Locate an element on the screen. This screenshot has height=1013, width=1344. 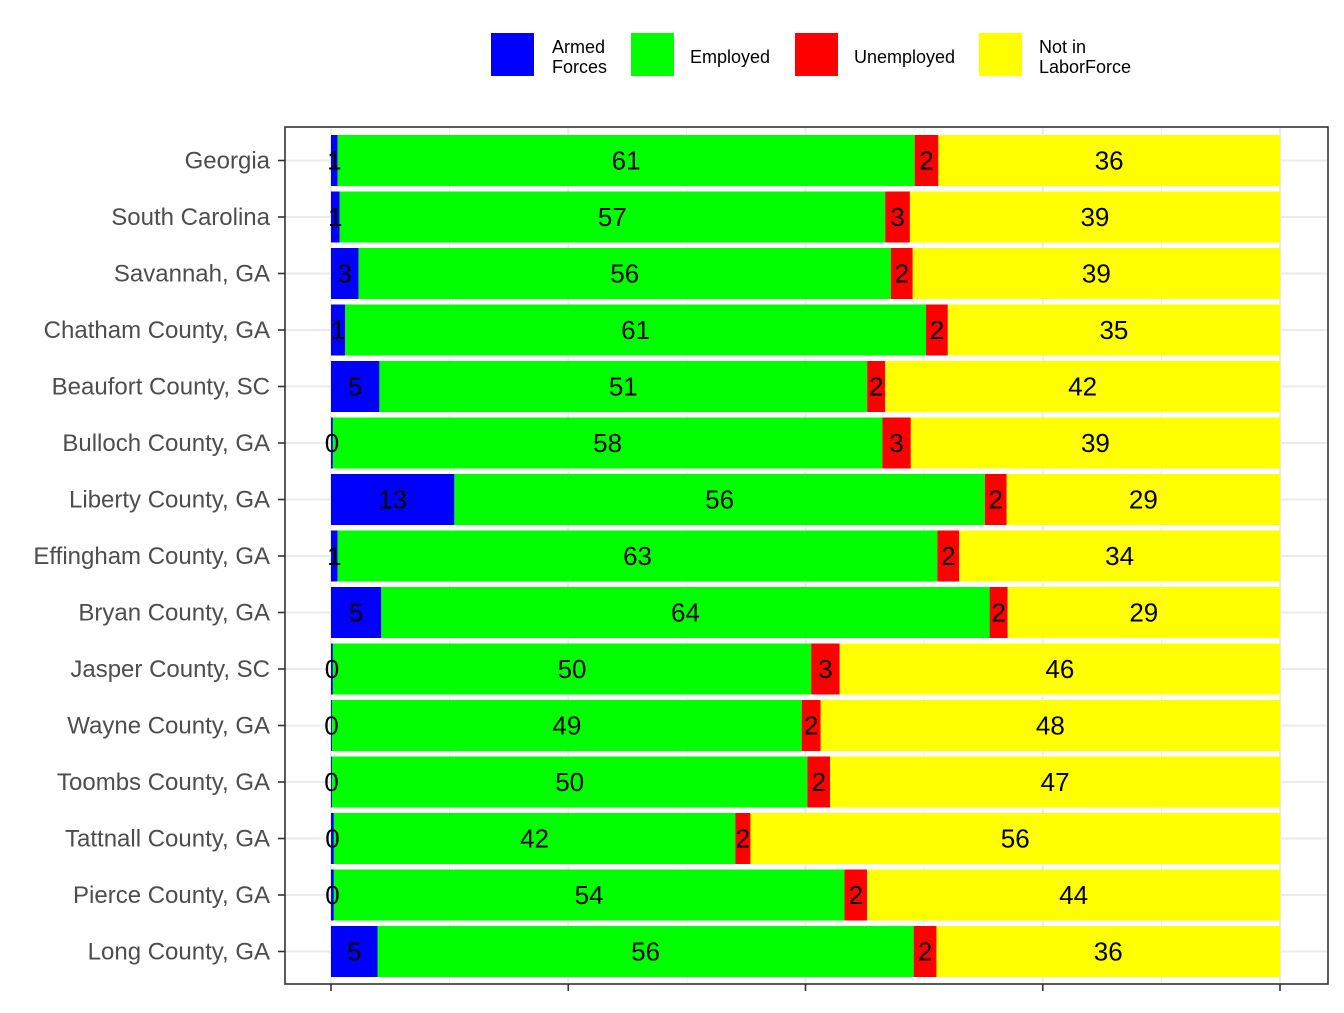
legend-key-employed is located at coordinates (652, 54).